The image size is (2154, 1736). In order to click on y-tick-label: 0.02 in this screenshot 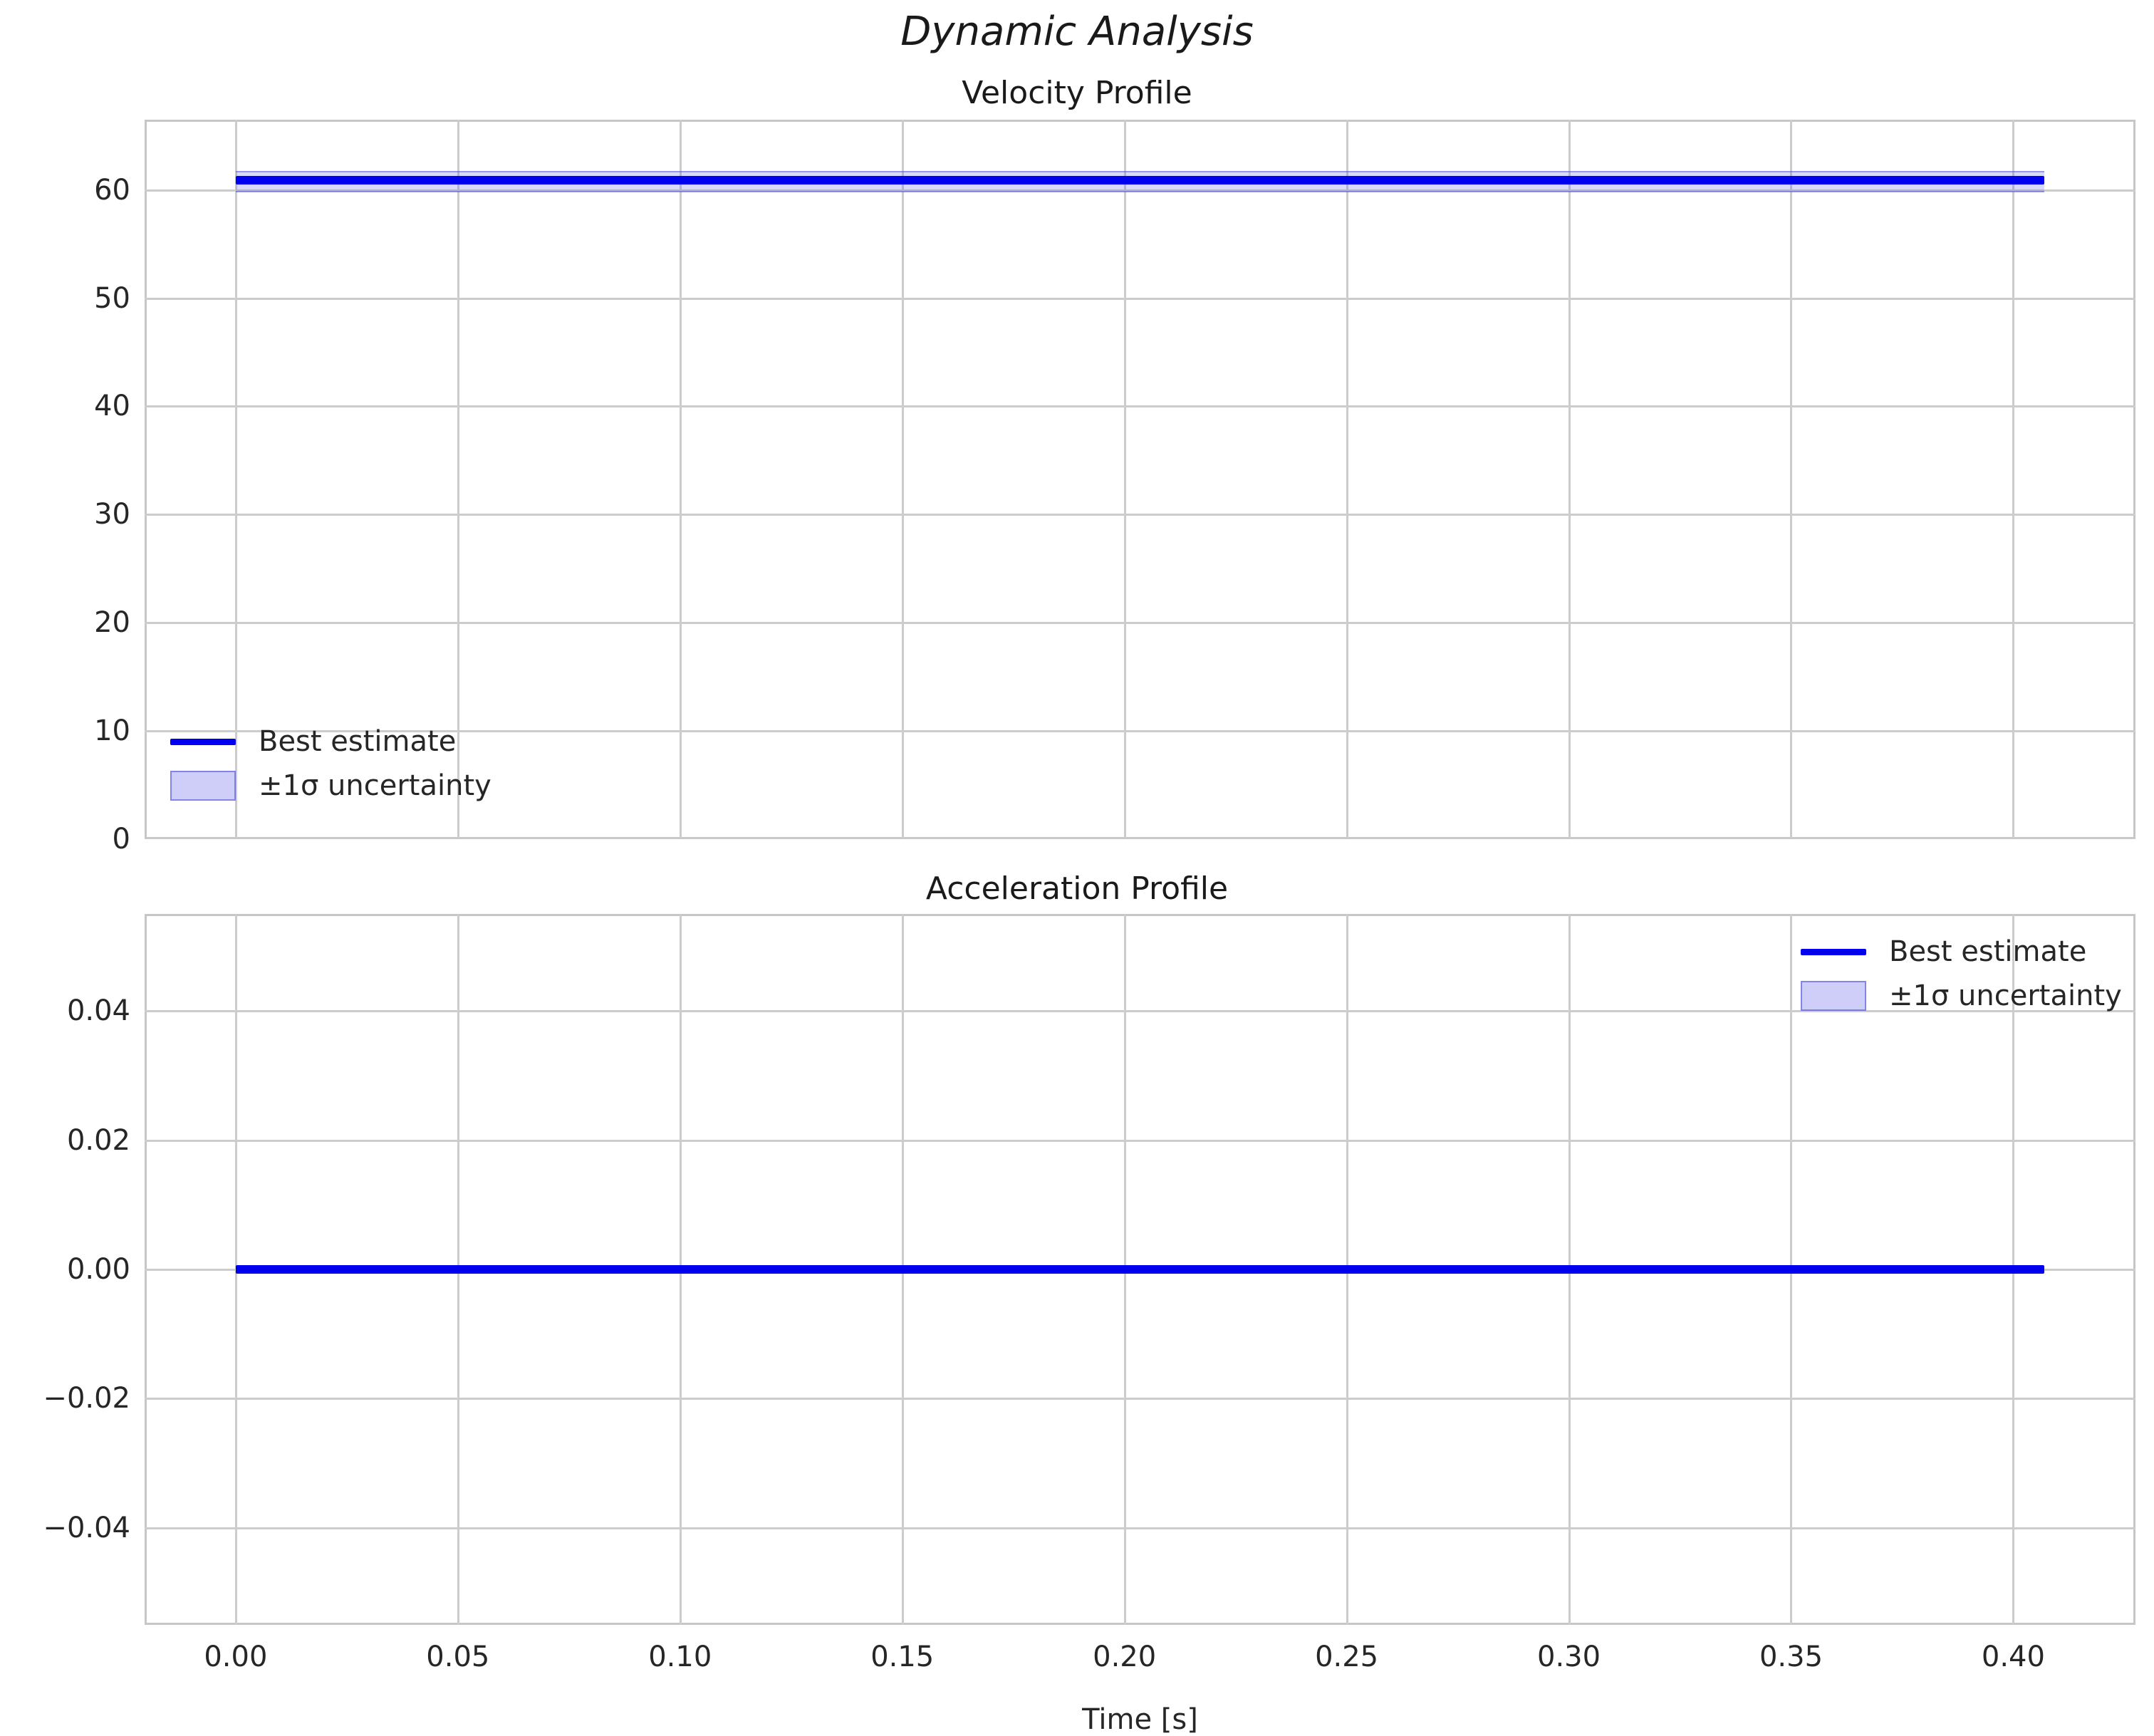, I will do `click(98, 1140)`.